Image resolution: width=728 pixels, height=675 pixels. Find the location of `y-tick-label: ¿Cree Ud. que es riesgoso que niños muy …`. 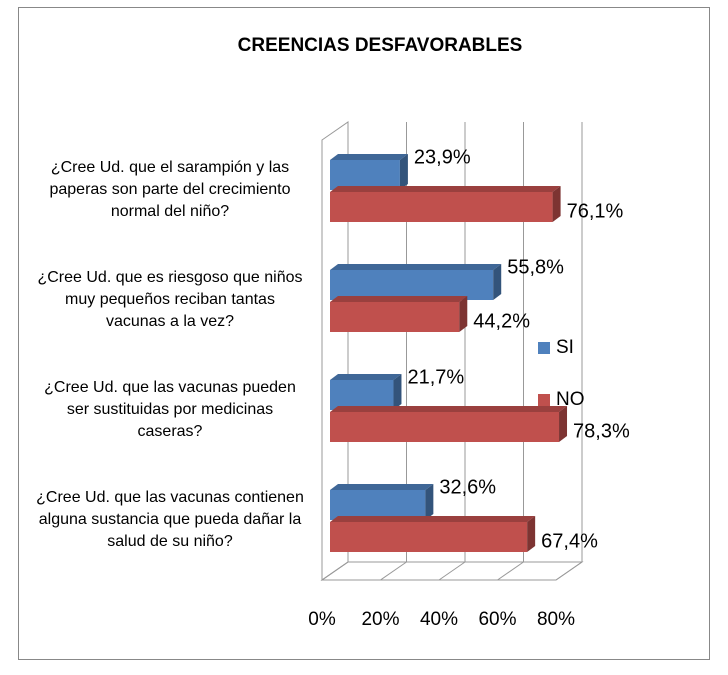

y-tick-label: ¿Cree Ud. que es riesgoso que niños muy … is located at coordinates (170, 299).